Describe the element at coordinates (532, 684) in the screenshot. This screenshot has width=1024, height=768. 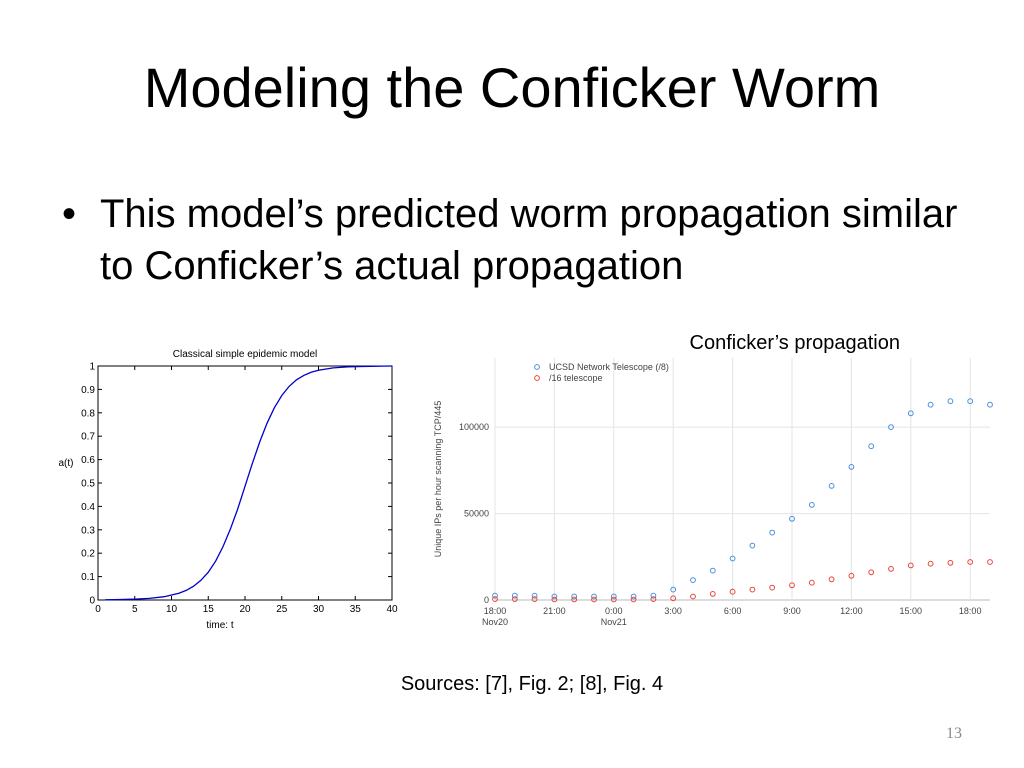
I see `sources-caption: Sources: [7], Fig. 2; [8], Fig. 4` at that location.